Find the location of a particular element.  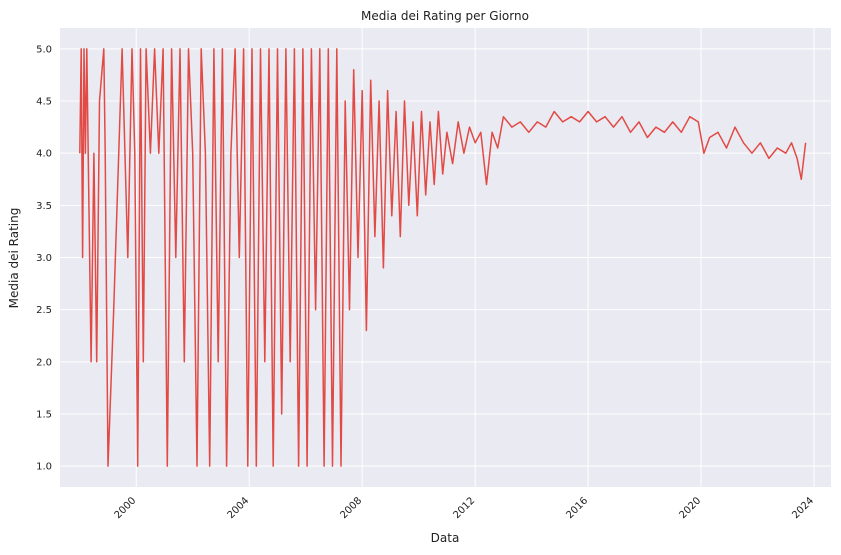

x-tick-label: 2012 is located at coordinates (464, 508).